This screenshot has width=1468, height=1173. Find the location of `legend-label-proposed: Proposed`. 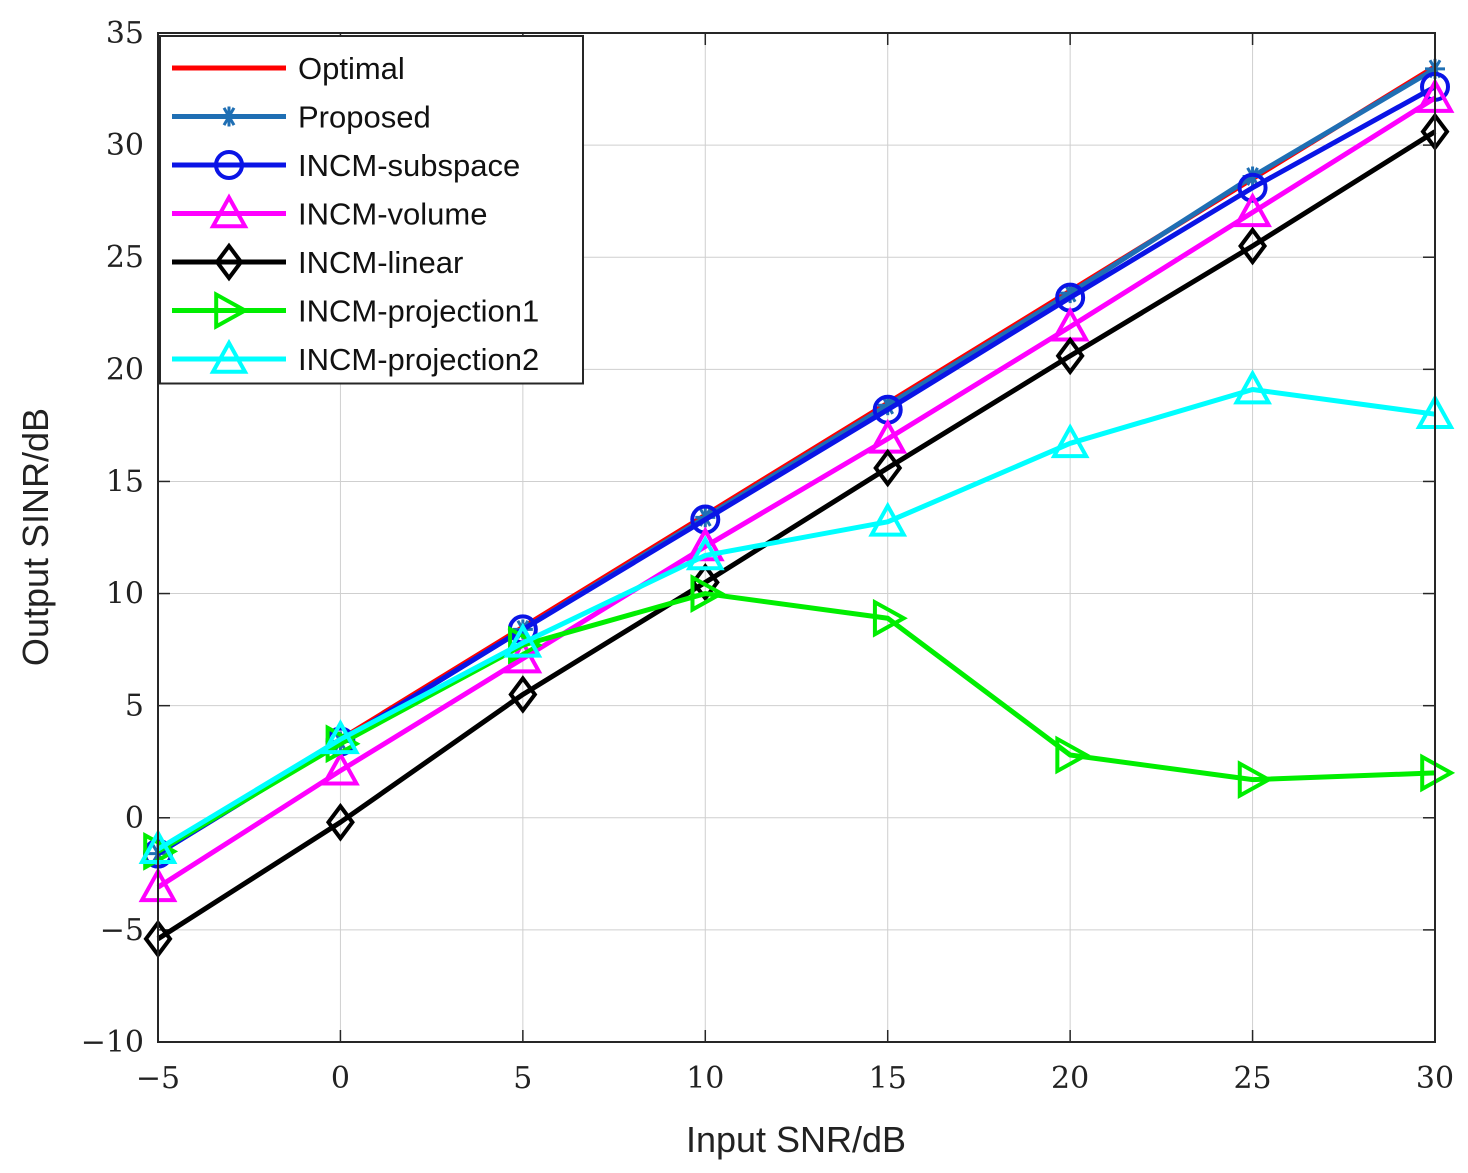

legend-label-proposed: Proposed is located at coordinates (364, 117).